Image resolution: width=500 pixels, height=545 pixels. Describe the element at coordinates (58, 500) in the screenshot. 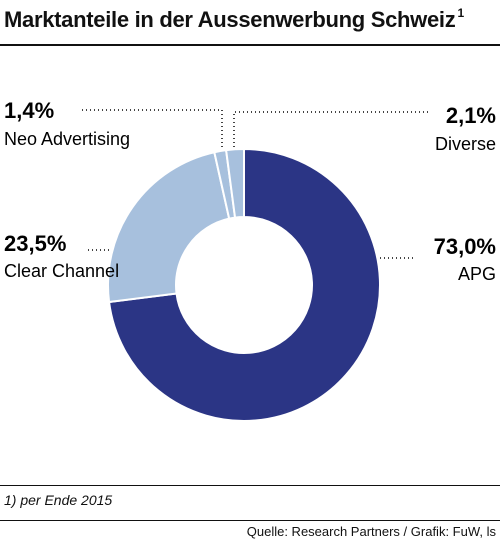

I see `footnote: 1) per Ende 2015` at that location.